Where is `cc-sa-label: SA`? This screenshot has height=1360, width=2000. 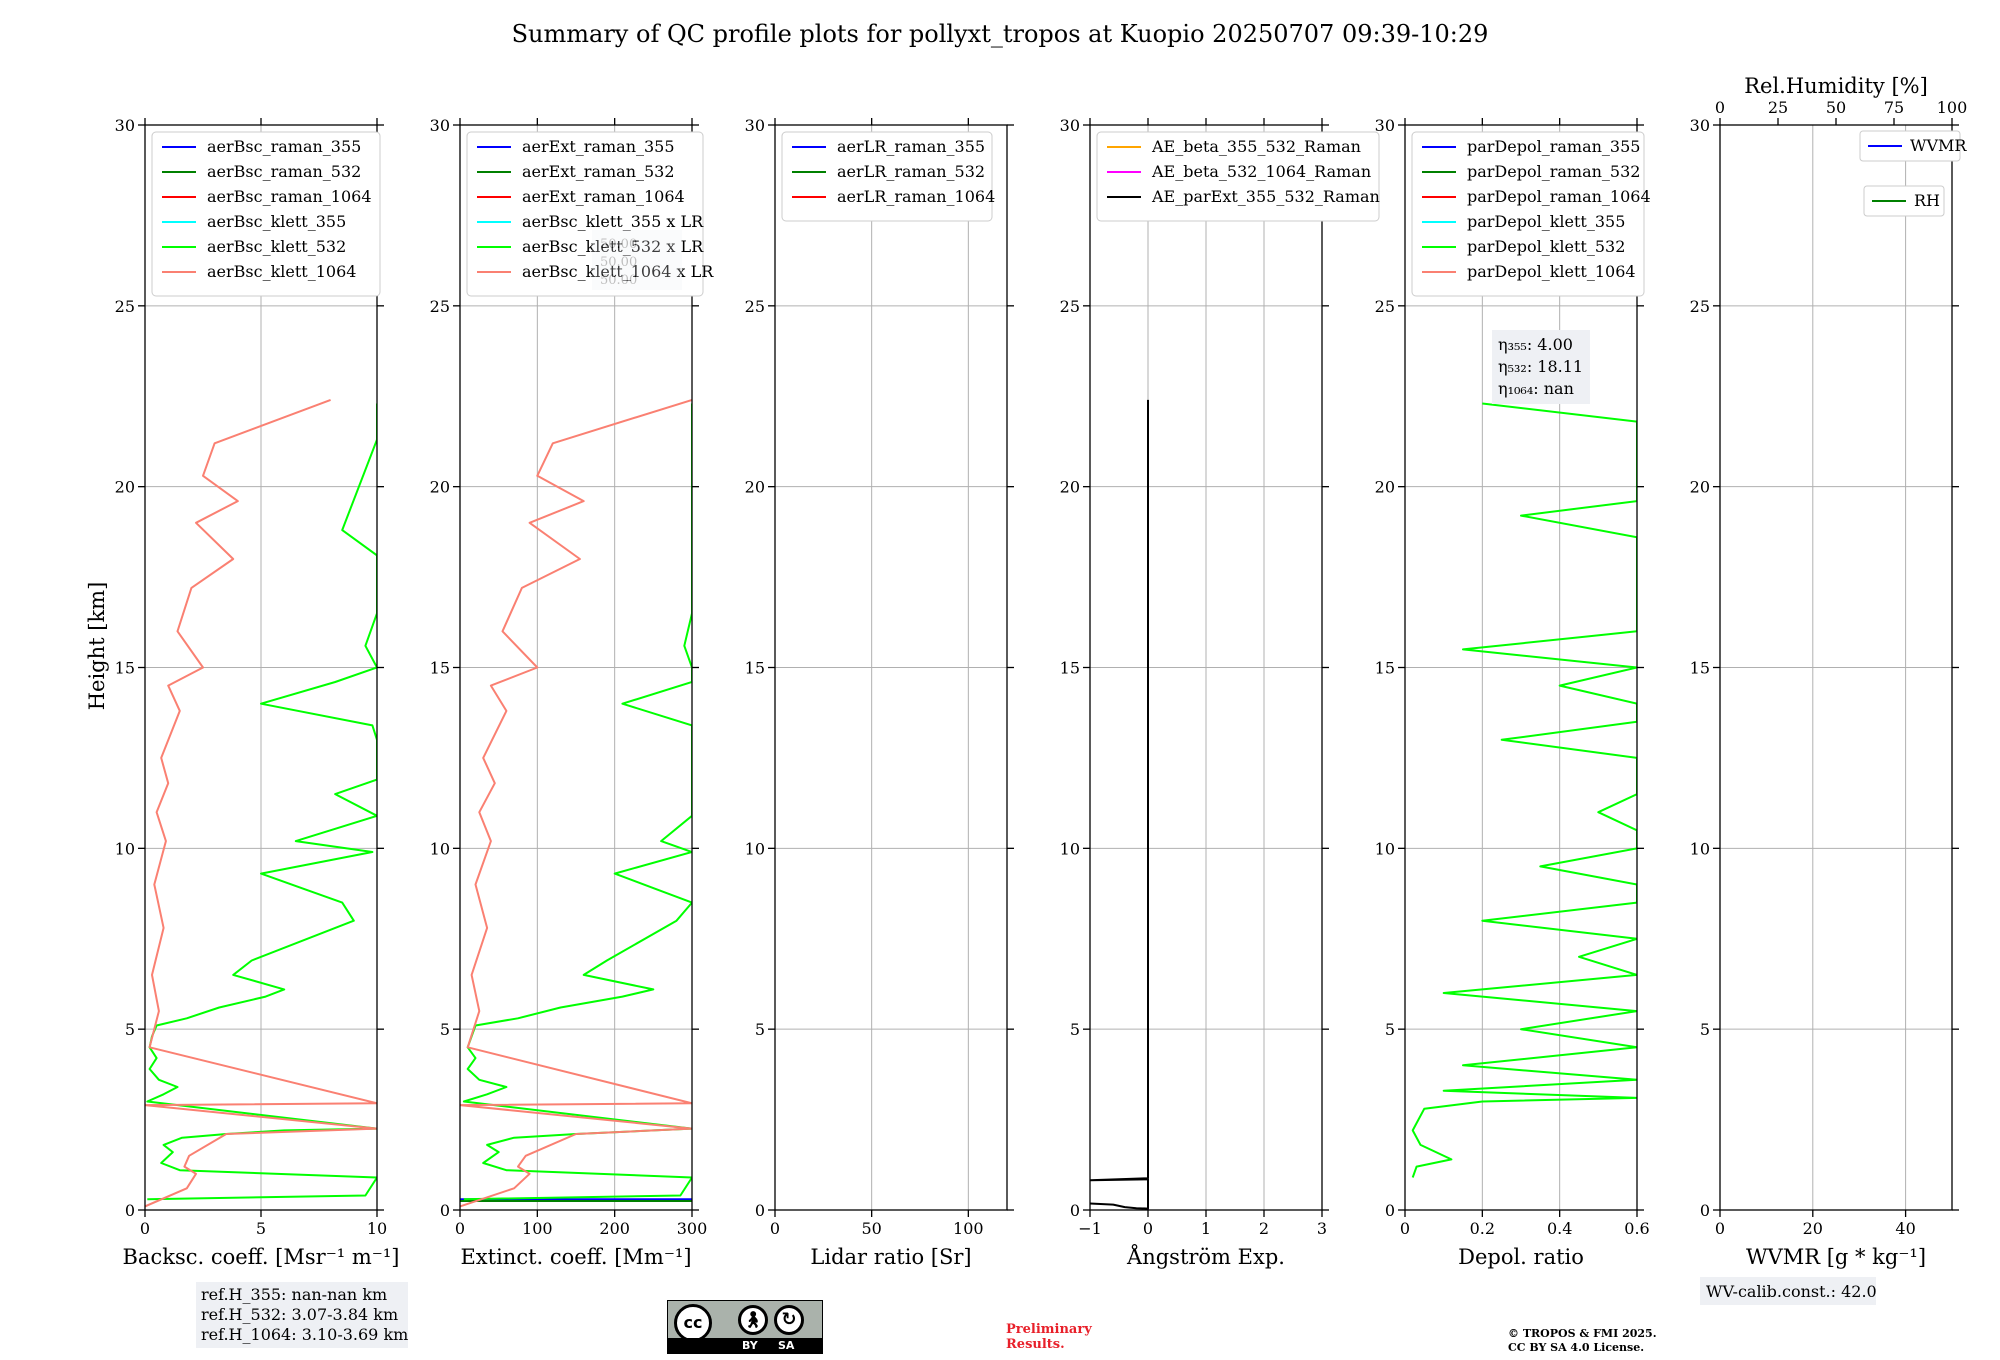
cc-sa-label: SA is located at coordinates (786, 1345).